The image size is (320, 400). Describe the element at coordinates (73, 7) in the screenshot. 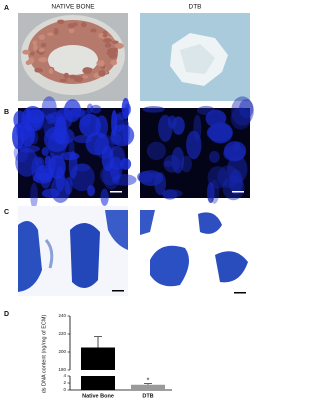

I see `image-label: NATIVE BONE` at that location.